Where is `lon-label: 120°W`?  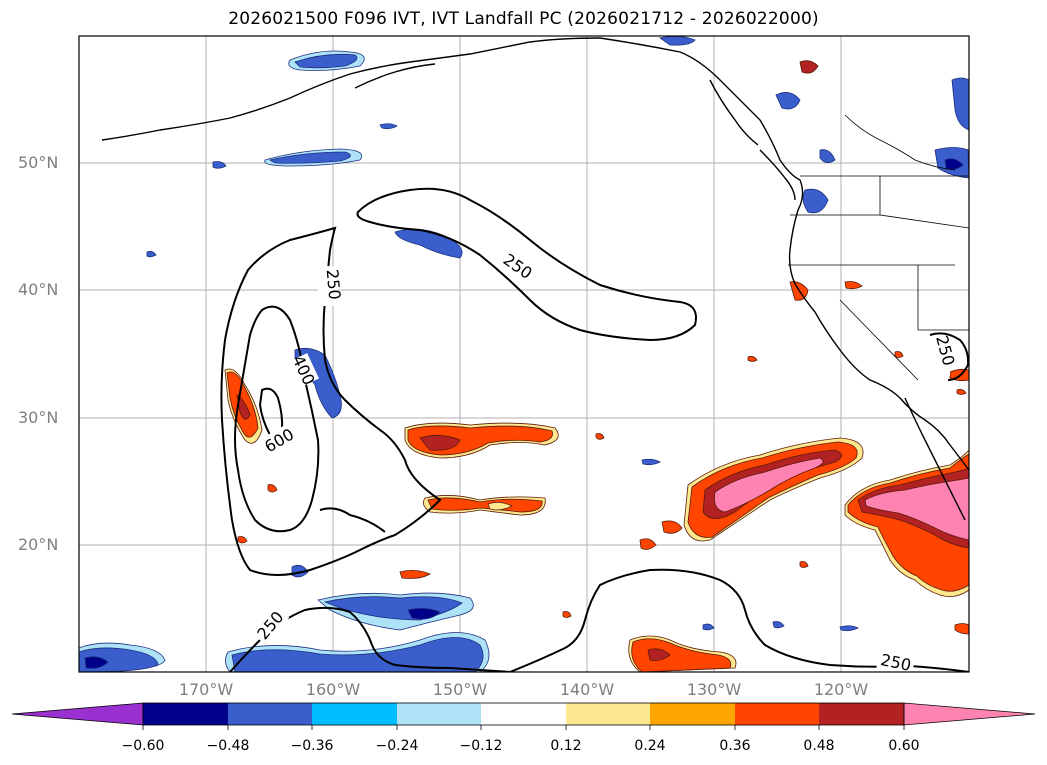
lon-label: 120°W is located at coordinates (841, 689).